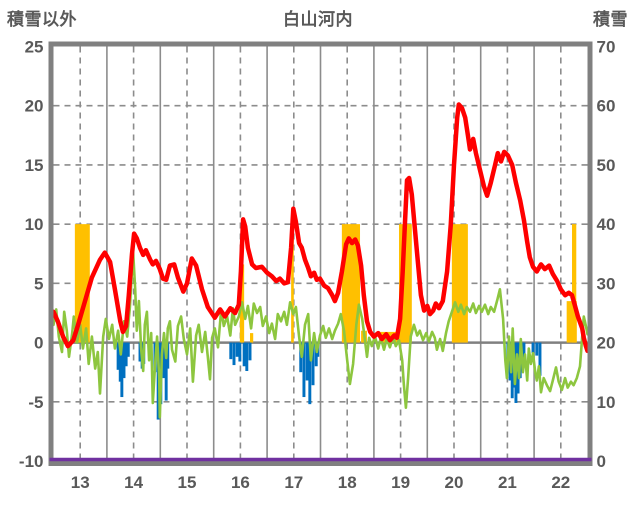  I want to click on left-tick-label: -5, so click(35, 402).